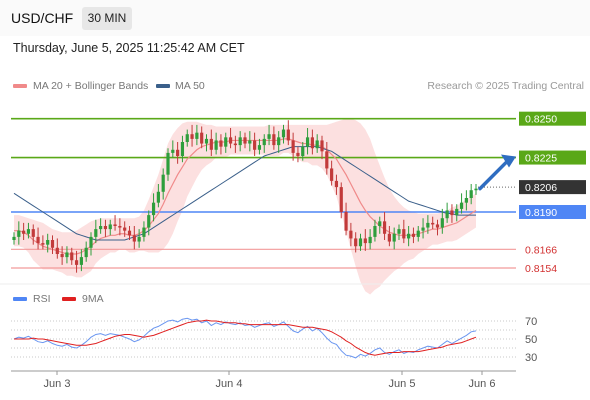 This screenshot has height=400, width=590. Describe the element at coordinates (107, 18) in the screenshot. I see `timeframe-button: 30 MIN` at that location.